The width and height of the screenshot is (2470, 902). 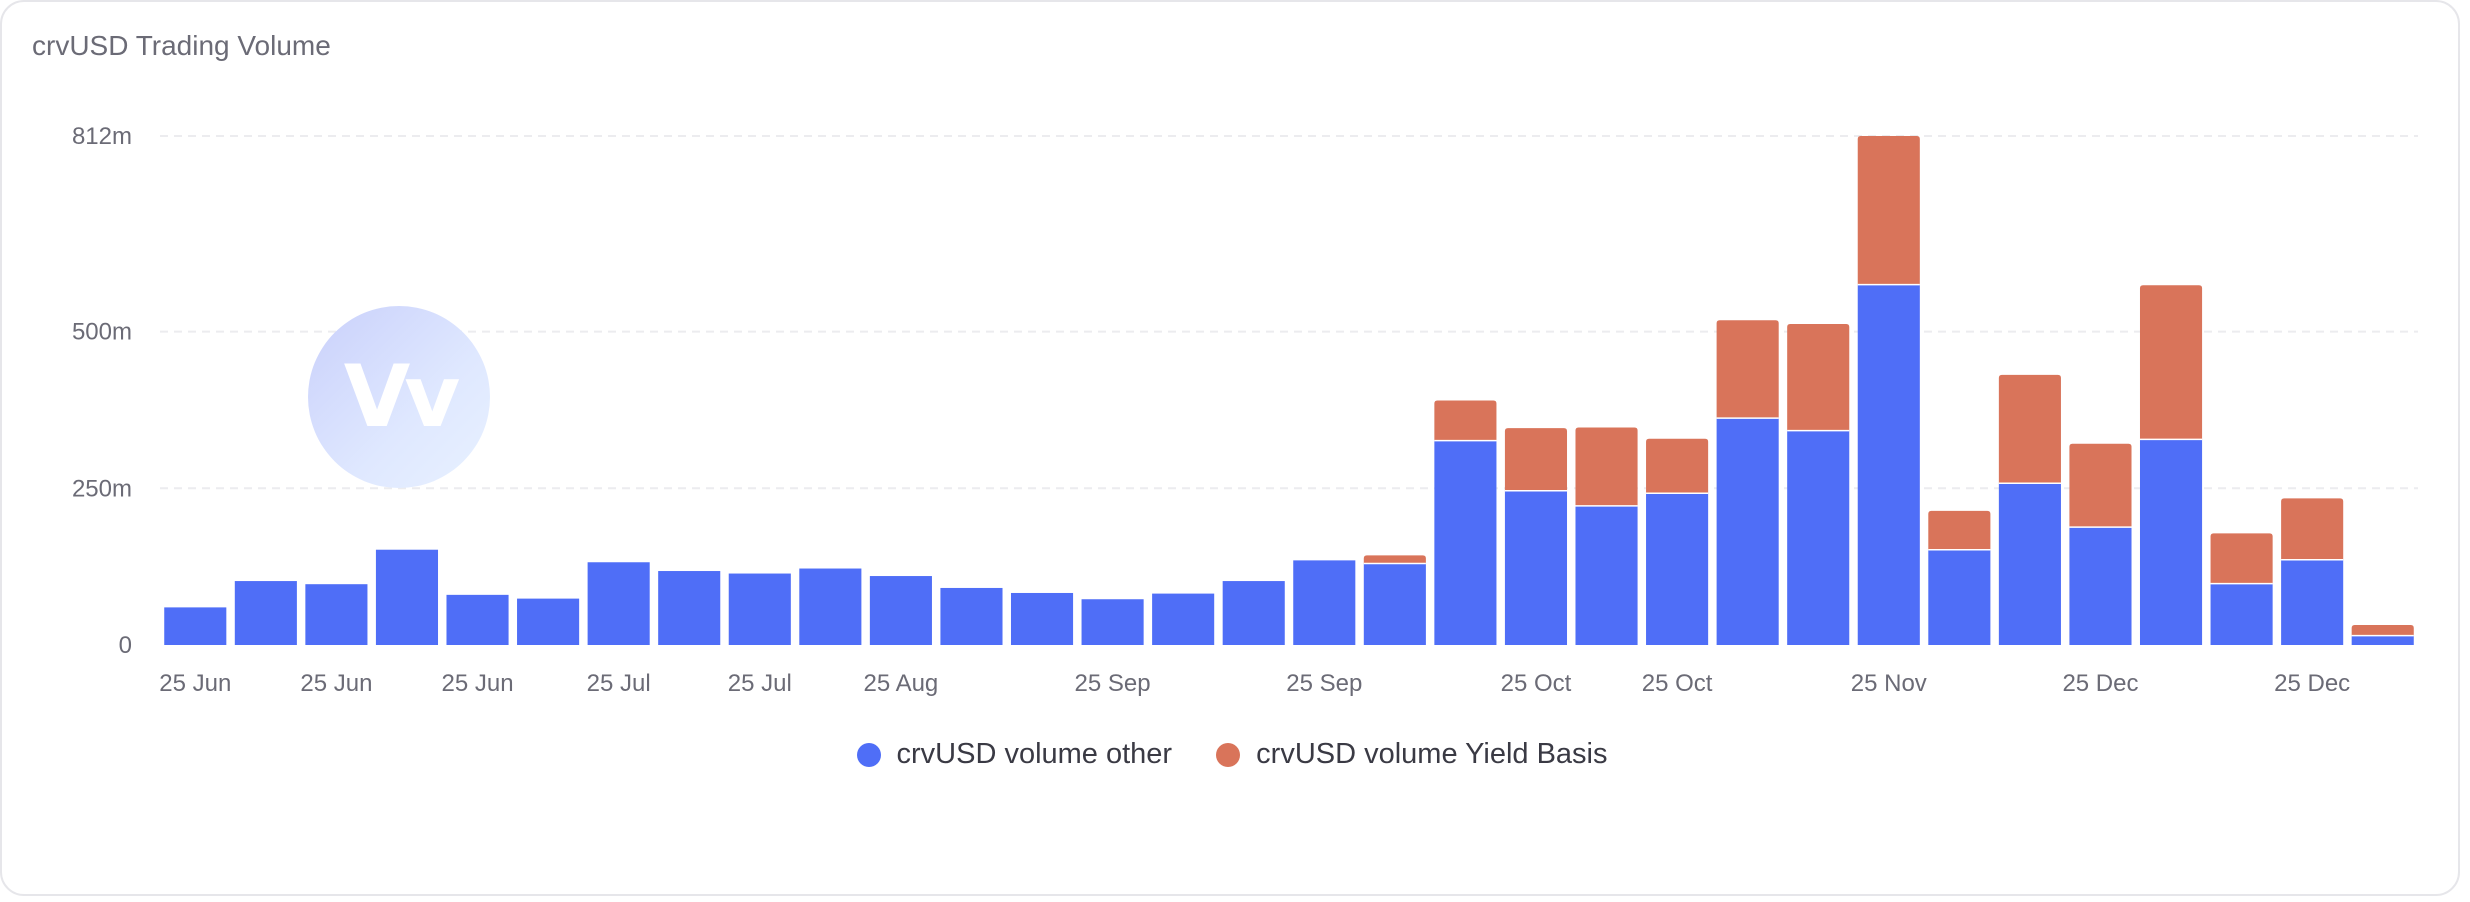 I want to click on legend-swatch-yield-basis, so click(x=1228, y=754).